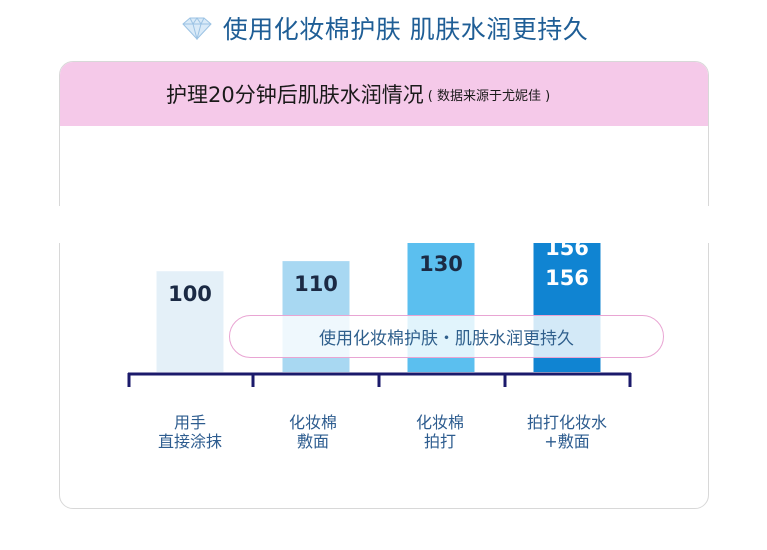 The image size is (767, 550). What do you see at coordinates (567, 441) in the screenshot?
I see `category-label-line: +敷面` at bounding box center [567, 441].